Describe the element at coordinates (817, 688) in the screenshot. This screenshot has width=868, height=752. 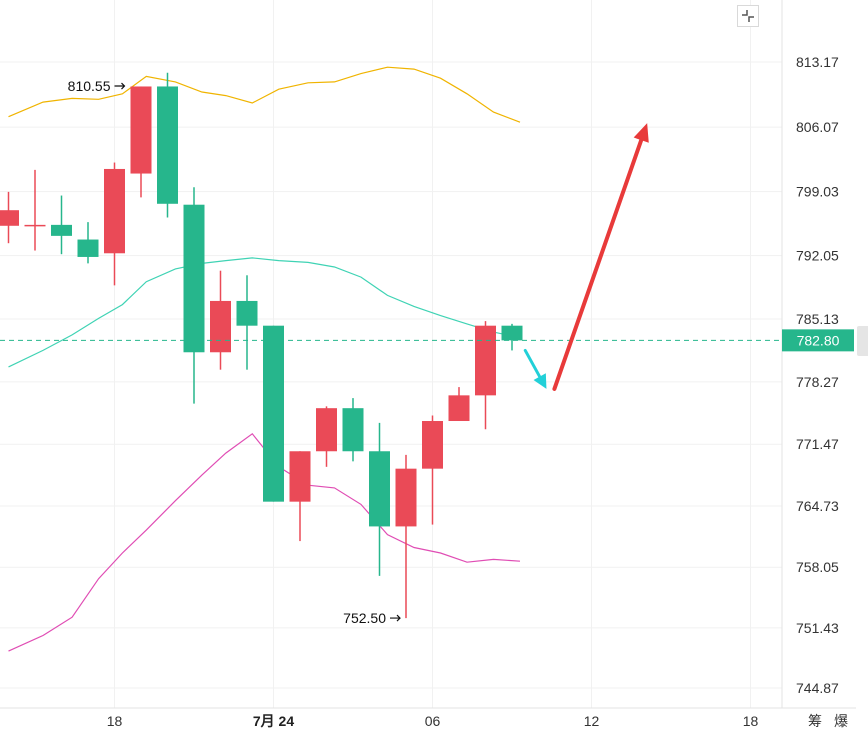
I see `price-tick-label: 744.87` at that location.